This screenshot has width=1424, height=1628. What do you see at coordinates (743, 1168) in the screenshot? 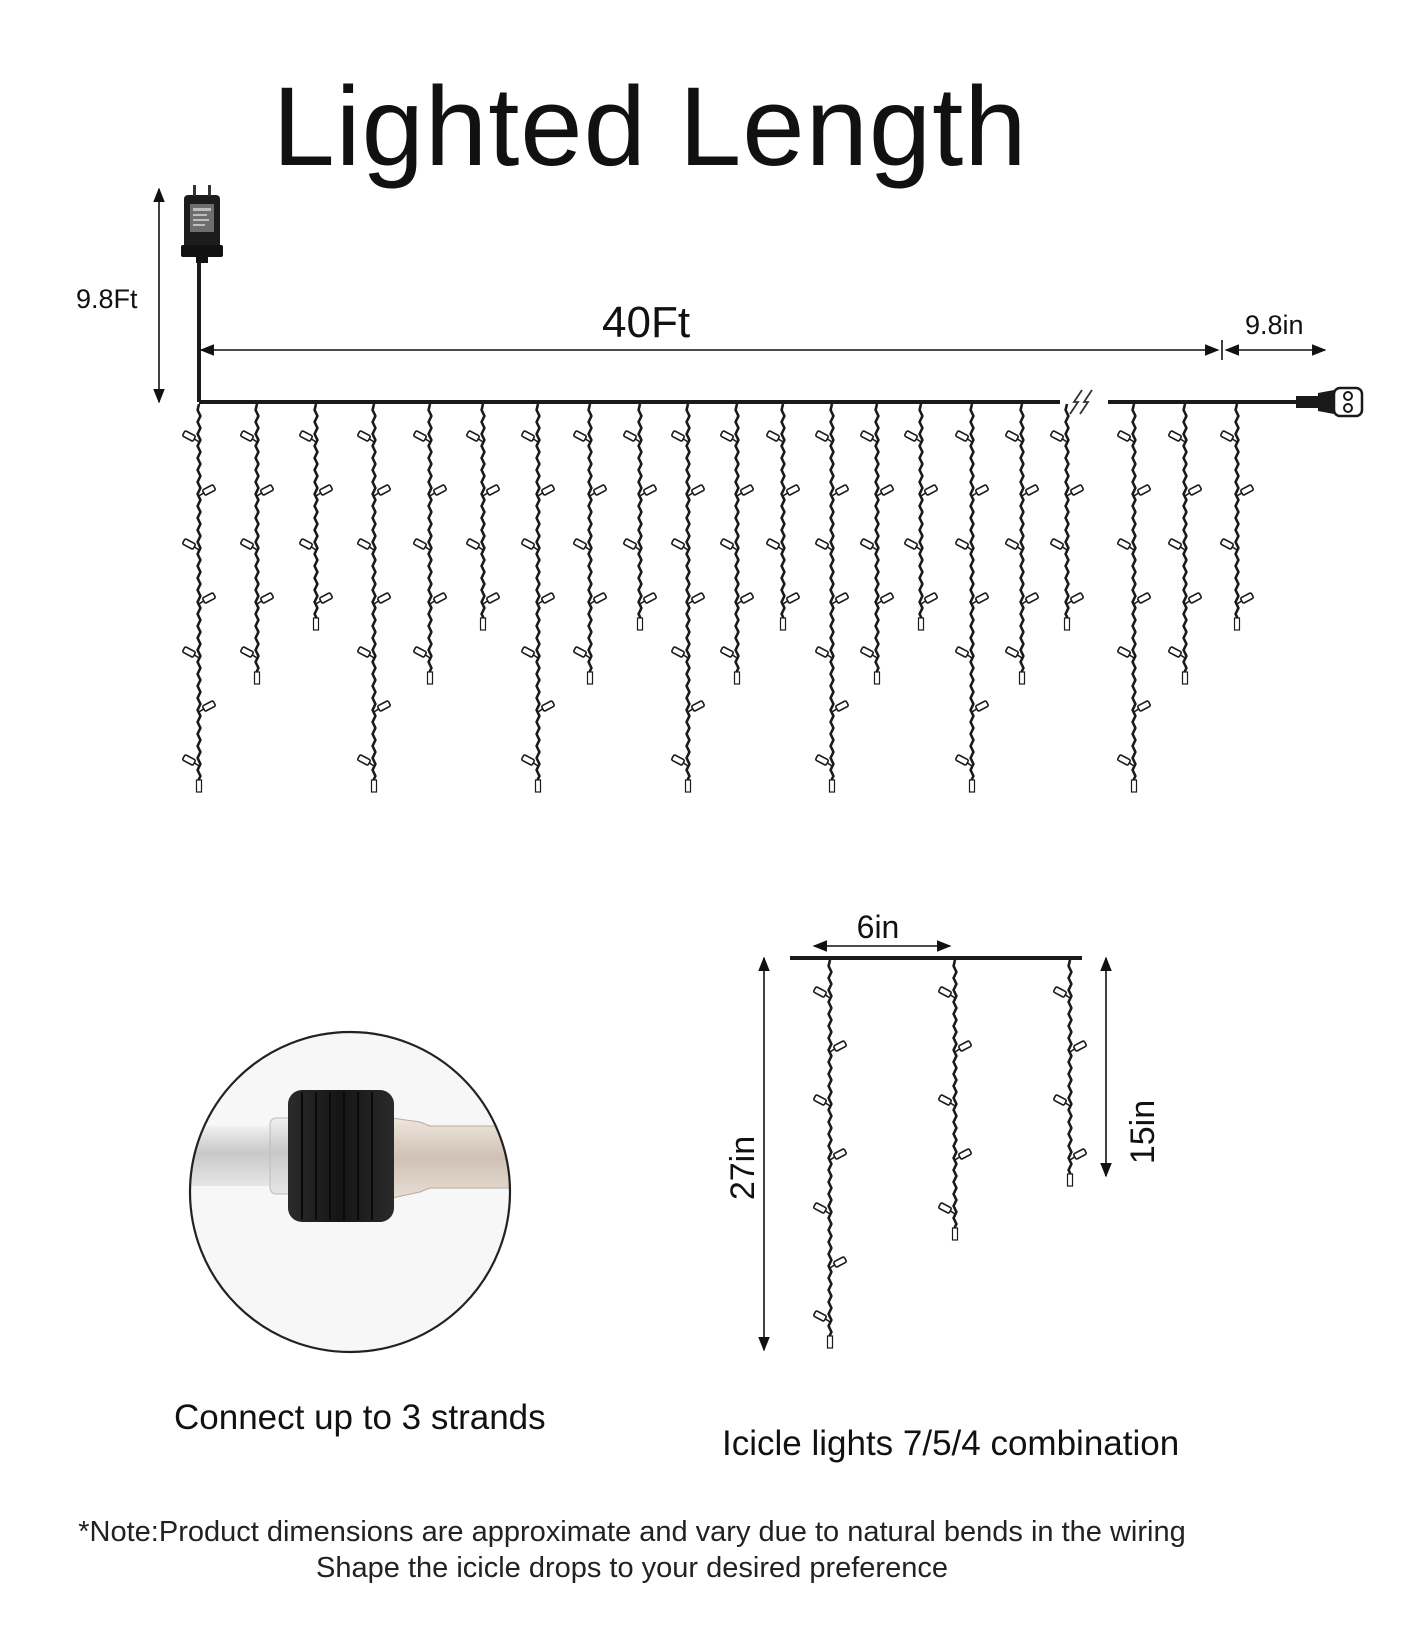
I see `long-drop-label: 27in` at bounding box center [743, 1168].